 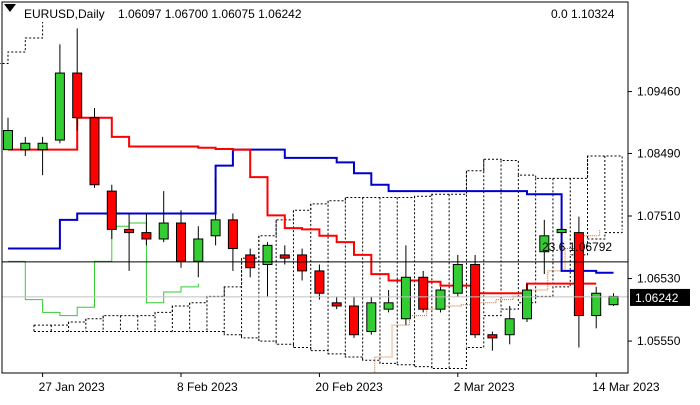 I want to click on current-price-tag: 1.06242, so click(x=660, y=297).